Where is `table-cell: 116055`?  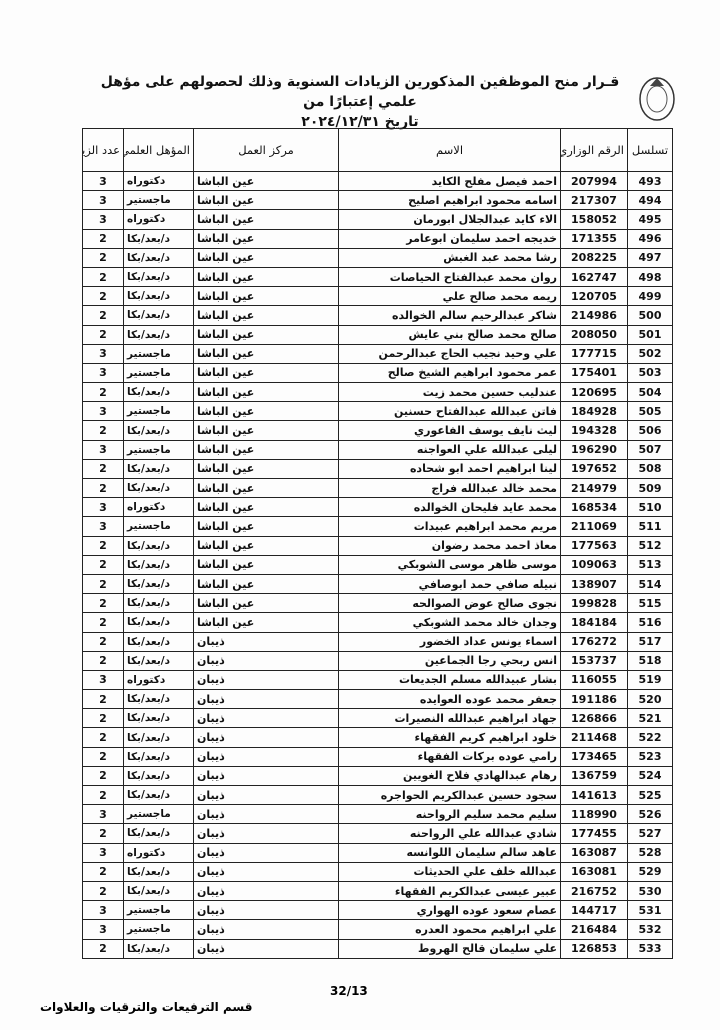
table-cell: 116055 is located at coordinates (594, 680).